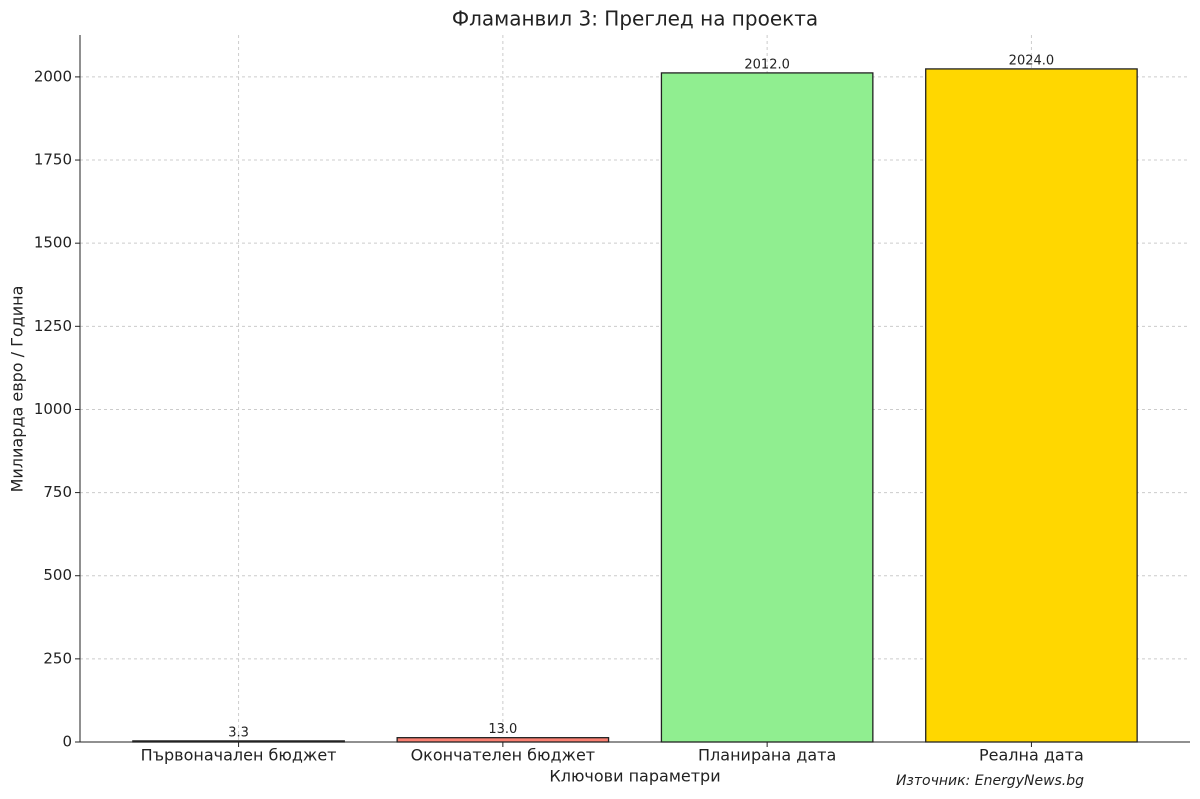 This screenshot has width=1200, height=799. What do you see at coordinates (17, 389) in the screenshot?
I see `y-axis-label: Милиарда евро / Година` at bounding box center [17, 389].